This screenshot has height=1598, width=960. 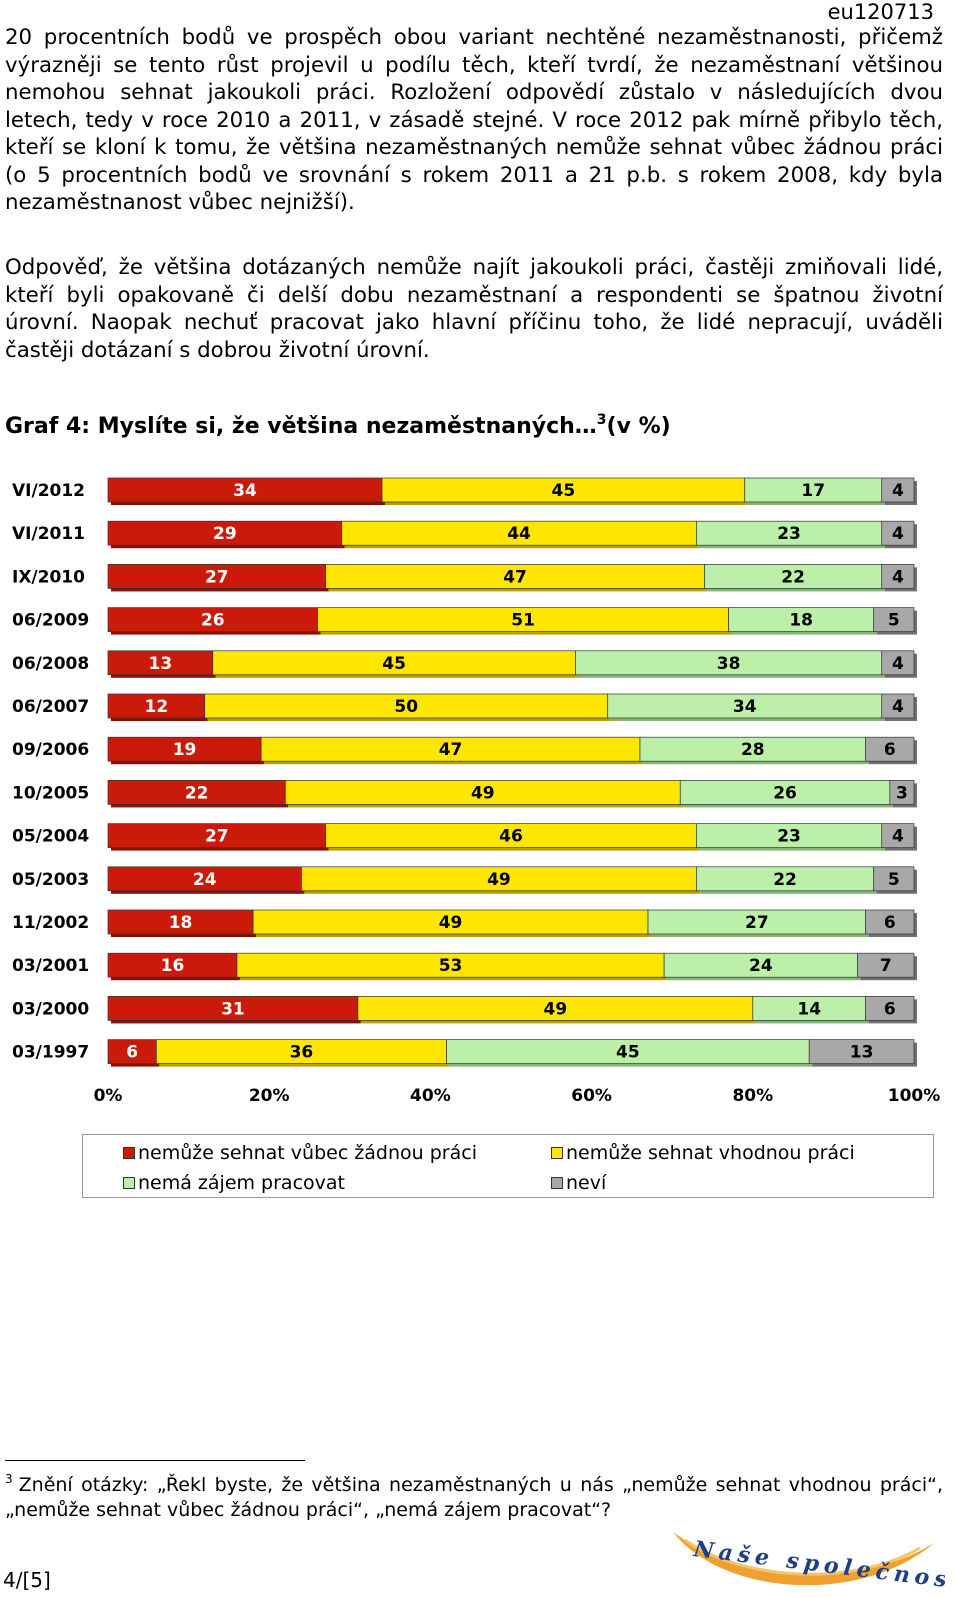 What do you see at coordinates (108, 1096) in the screenshot?
I see `x-tick-label: 0%` at bounding box center [108, 1096].